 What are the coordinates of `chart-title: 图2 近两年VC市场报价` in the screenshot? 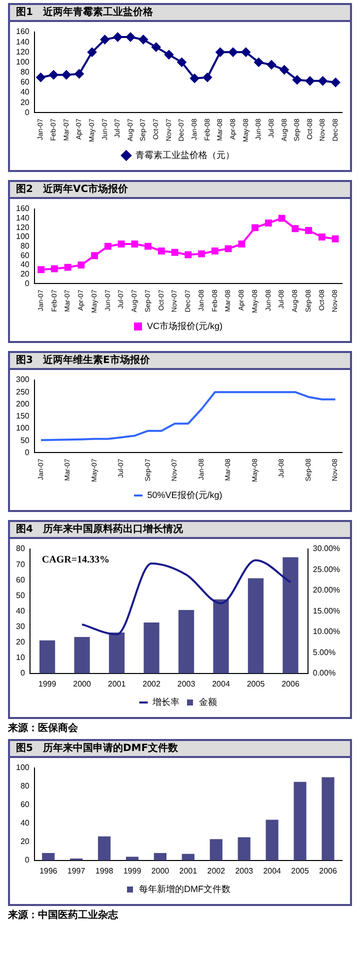 It's located at (180, 190).